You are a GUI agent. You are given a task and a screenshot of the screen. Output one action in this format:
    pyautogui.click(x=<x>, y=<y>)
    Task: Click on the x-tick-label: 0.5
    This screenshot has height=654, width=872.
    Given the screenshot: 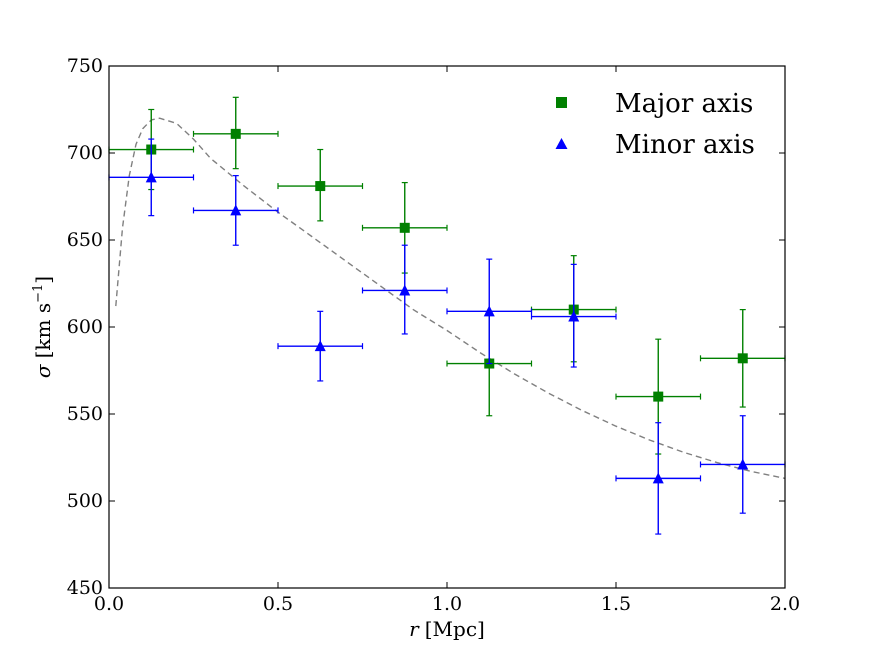 What is the action you would take?
    pyautogui.click(x=278, y=604)
    